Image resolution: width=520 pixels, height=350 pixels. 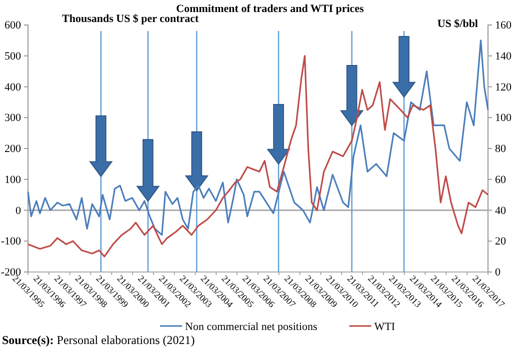 I want to click on y2-tick-label: 20, so click(x=500, y=242).